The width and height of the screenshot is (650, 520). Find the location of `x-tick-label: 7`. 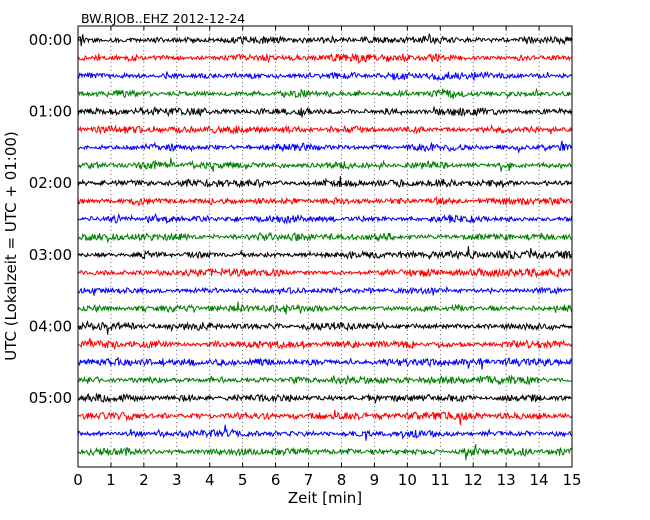

x-tick-label: 7 is located at coordinates (309, 480).